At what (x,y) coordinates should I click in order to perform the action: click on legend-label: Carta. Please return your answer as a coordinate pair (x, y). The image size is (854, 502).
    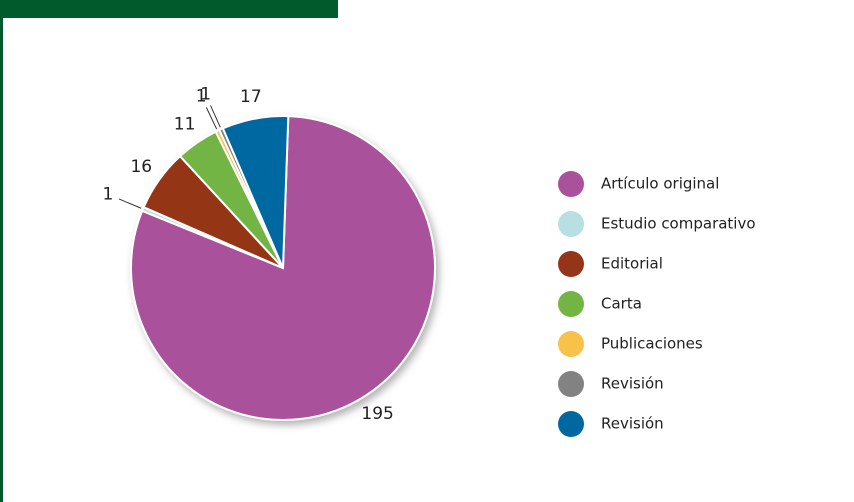
    Looking at the image, I should click on (621, 304).